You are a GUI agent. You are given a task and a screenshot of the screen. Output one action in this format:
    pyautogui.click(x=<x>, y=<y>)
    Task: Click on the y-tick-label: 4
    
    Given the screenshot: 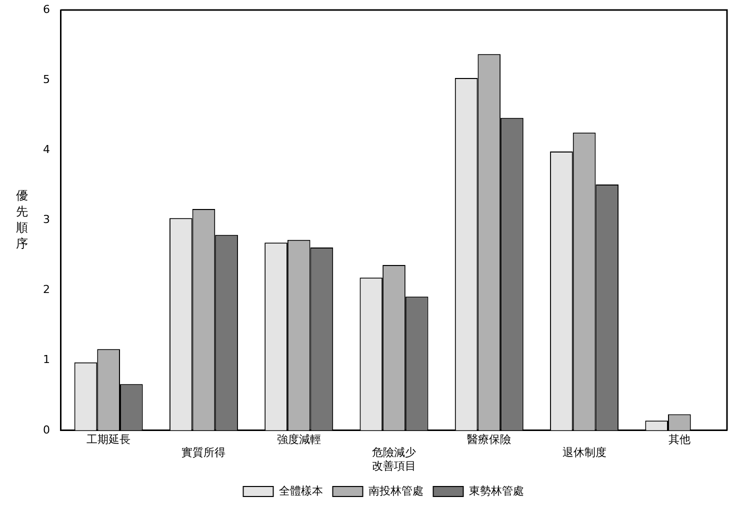 What is the action you would take?
    pyautogui.click(x=46, y=149)
    